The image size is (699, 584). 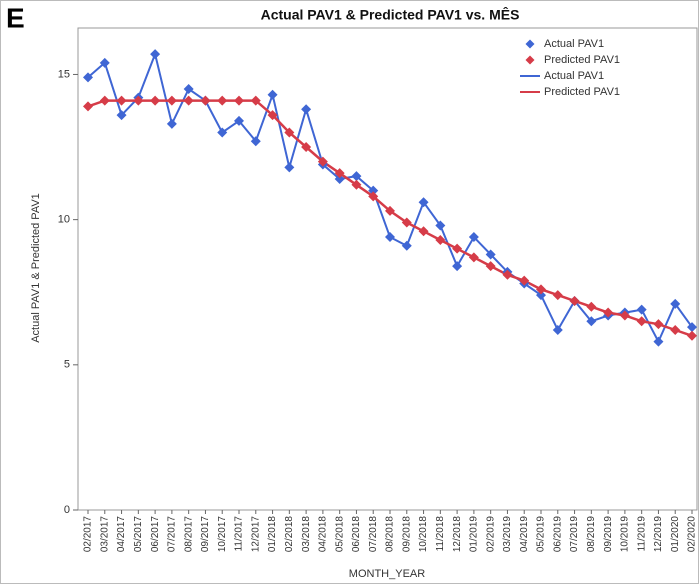 I want to click on x-tick-label: 09/2018, so click(x=406, y=534).